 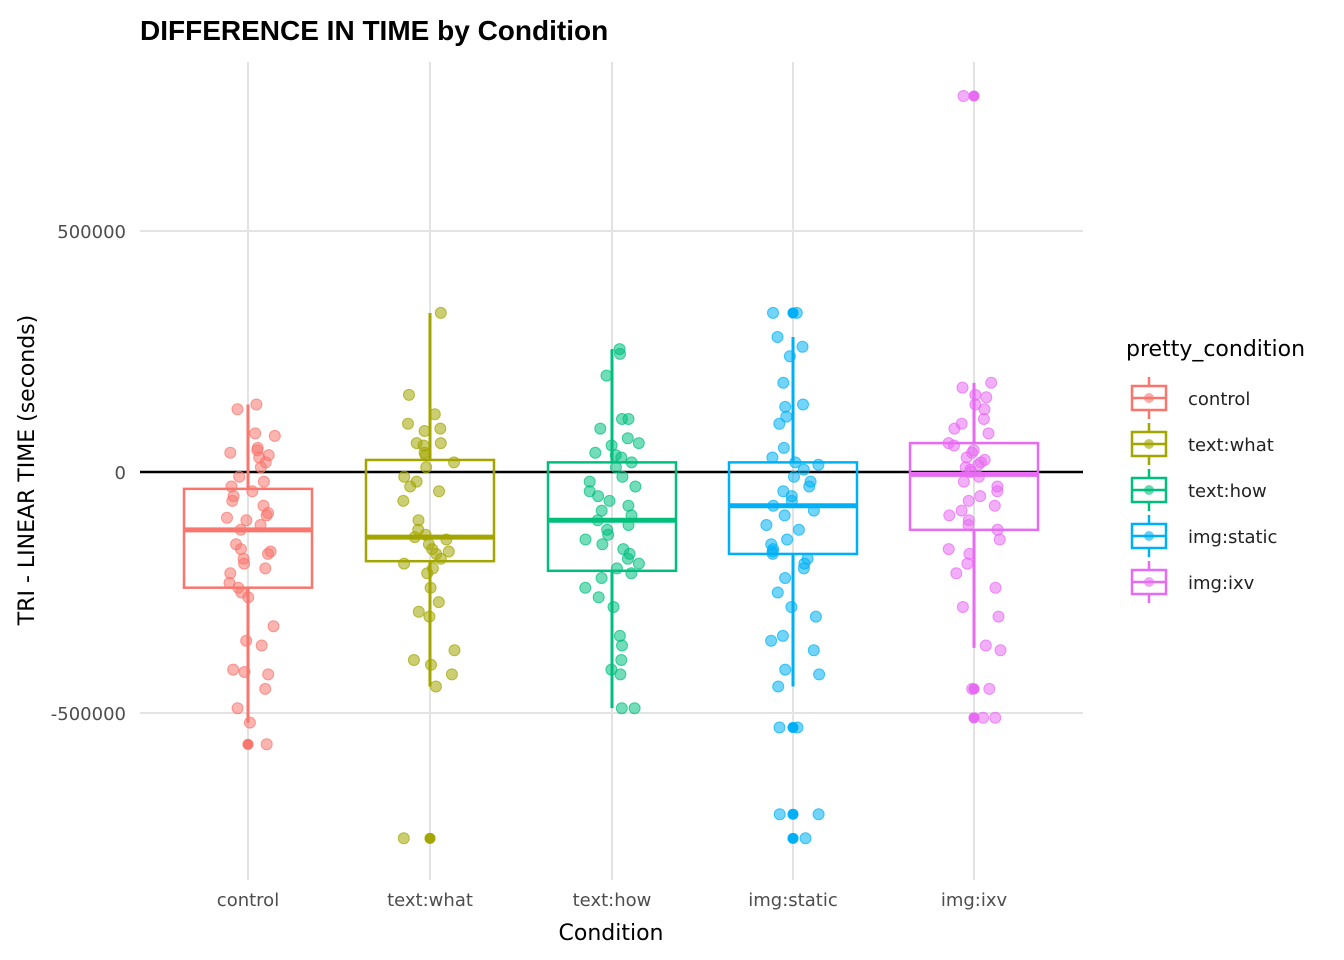 I want to click on chart-title: DIFFERENCE IN TIME by Condition, so click(x=374, y=30).